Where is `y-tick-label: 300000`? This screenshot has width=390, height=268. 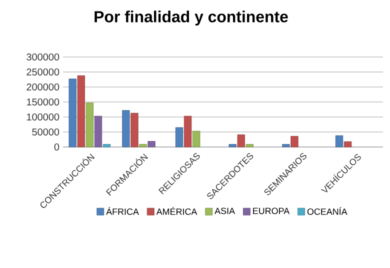
y-tick-label: 300000 is located at coordinates (43, 57).